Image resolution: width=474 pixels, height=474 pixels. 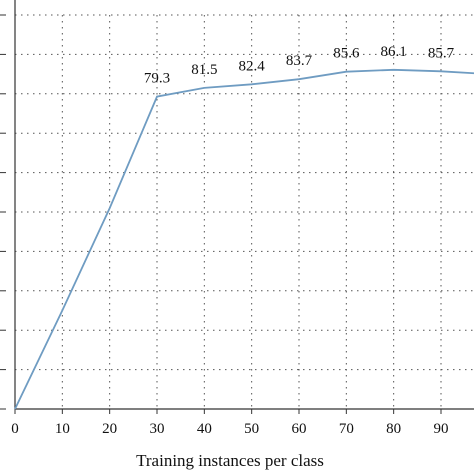 I want to click on x-tick-label: 20, so click(x=109, y=429).